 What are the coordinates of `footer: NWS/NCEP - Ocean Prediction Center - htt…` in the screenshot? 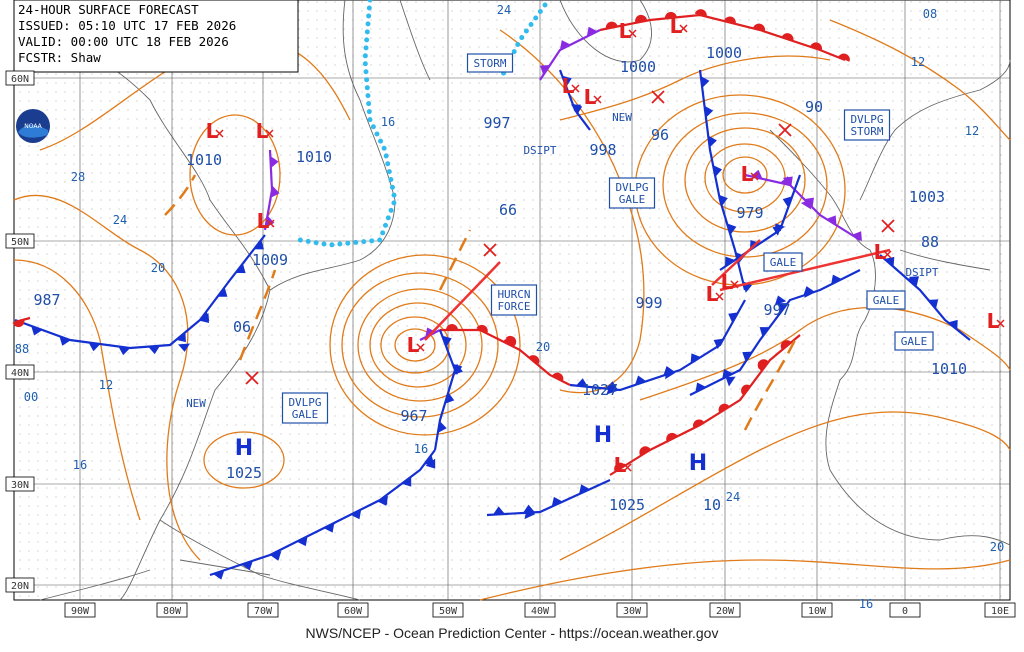 It's located at (512, 633).